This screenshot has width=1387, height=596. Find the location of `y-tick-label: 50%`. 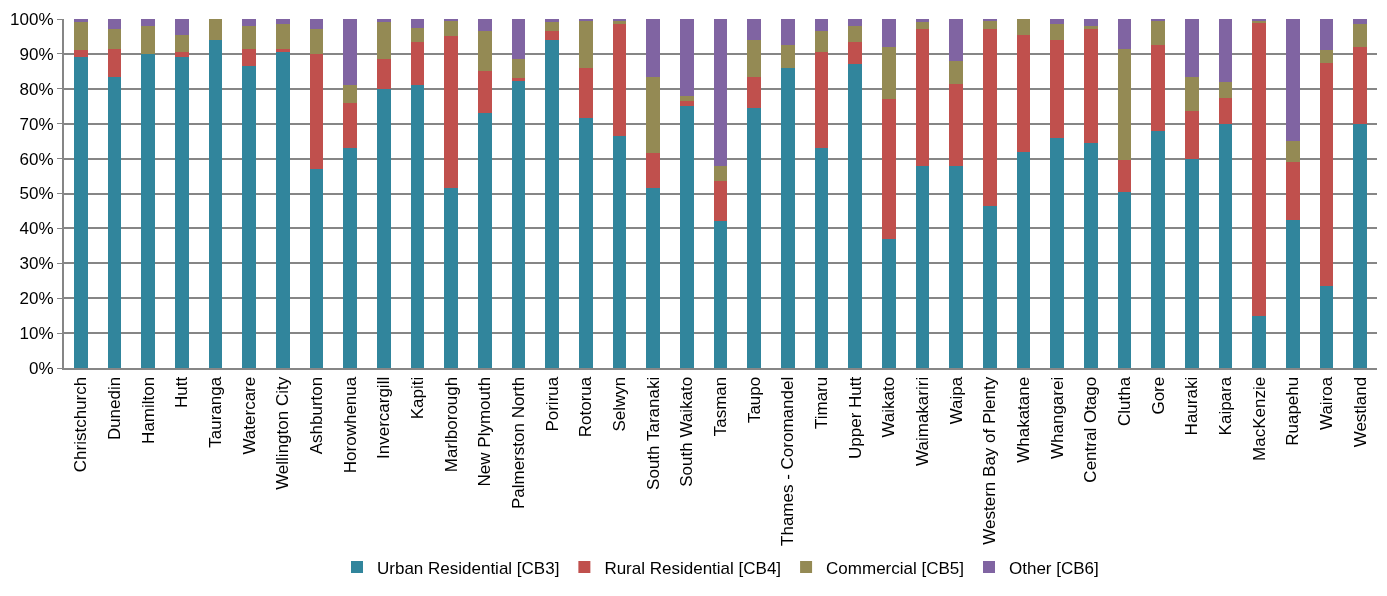

y-tick-label: 50% is located at coordinates (36, 194).